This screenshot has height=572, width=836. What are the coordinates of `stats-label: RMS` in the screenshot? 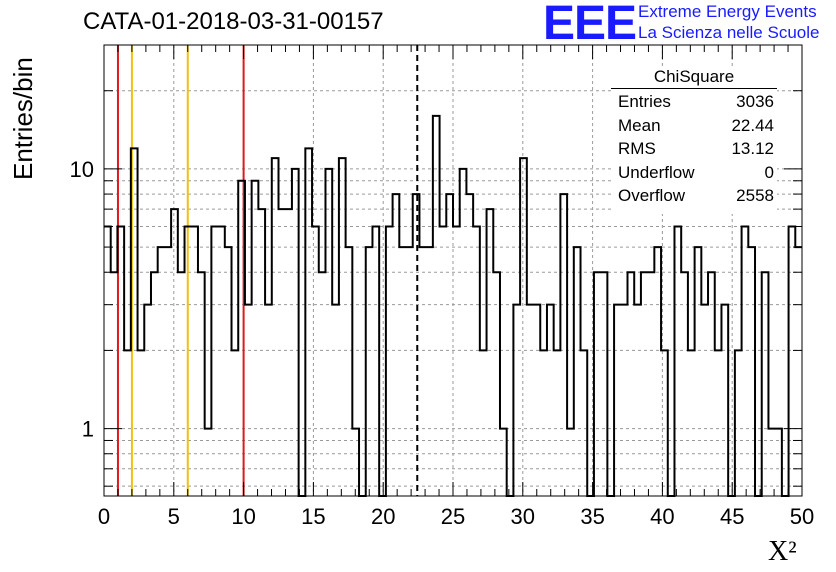 It's located at (637, 148).